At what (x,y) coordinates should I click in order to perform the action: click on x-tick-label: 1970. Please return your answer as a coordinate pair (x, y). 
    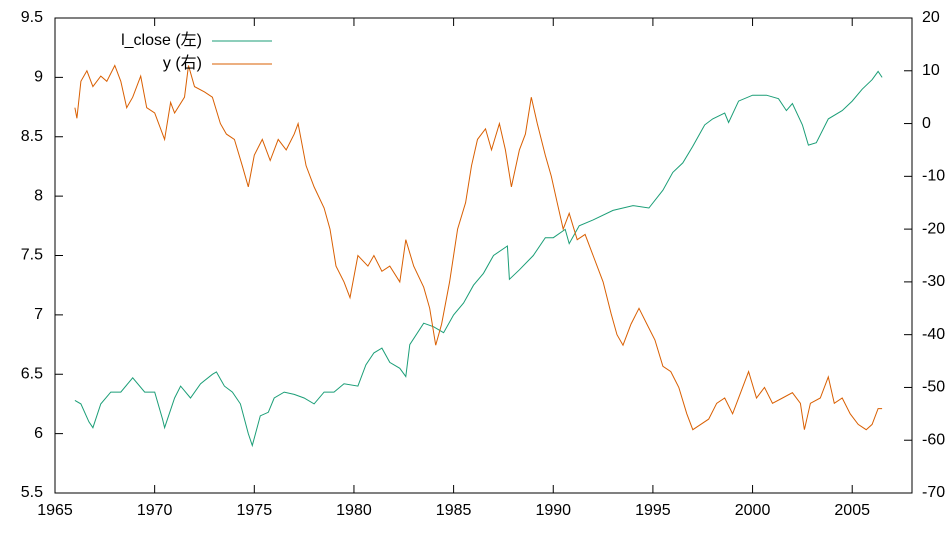
    Looking at the image, I should click on (155, 510).